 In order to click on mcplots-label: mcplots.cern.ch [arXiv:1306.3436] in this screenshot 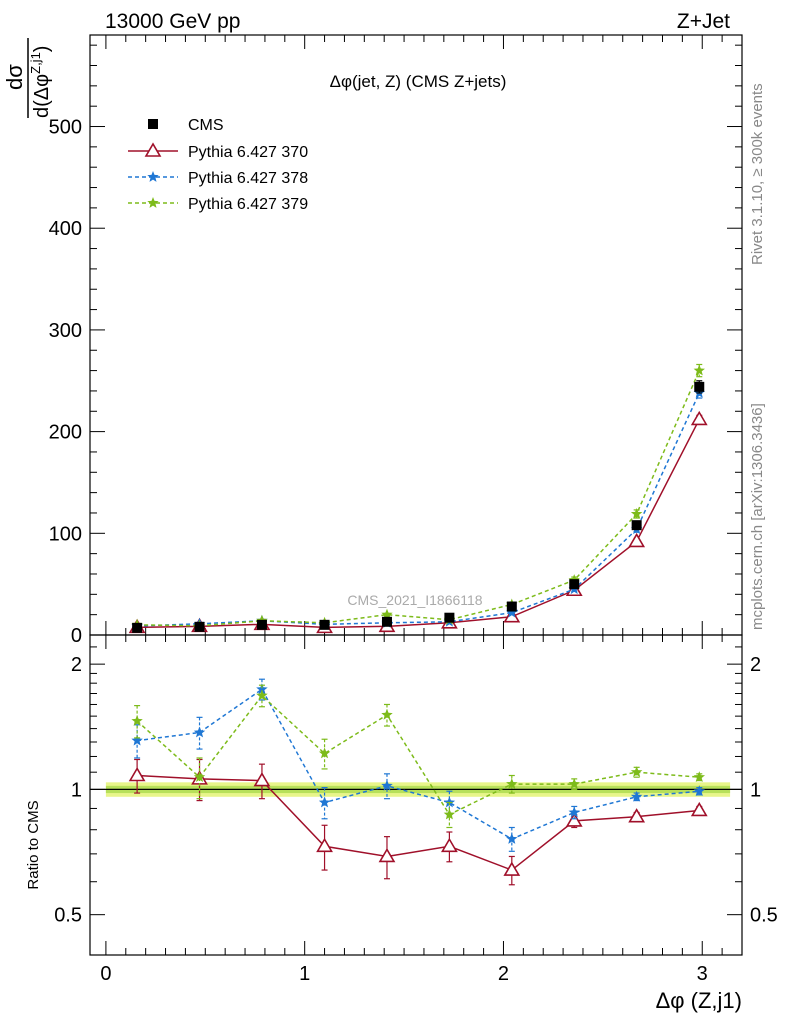, I will do `click(757, 516)`.